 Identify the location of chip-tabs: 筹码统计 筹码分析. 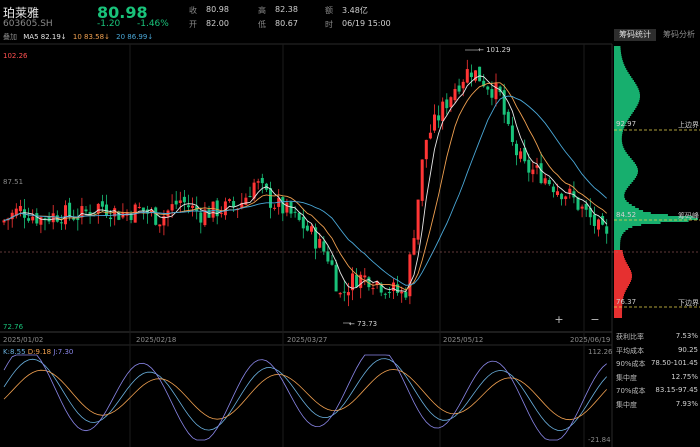
(657, 35).